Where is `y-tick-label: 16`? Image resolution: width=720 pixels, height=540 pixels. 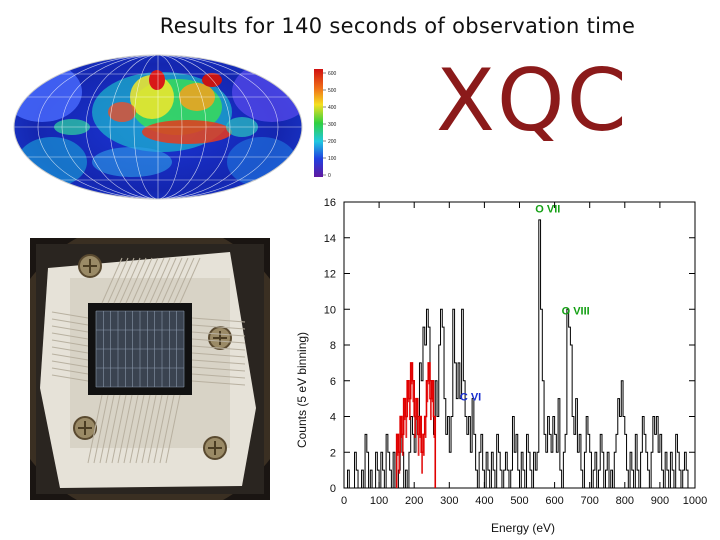 y-tick-label: 16 is located at coordinates (330, 203).